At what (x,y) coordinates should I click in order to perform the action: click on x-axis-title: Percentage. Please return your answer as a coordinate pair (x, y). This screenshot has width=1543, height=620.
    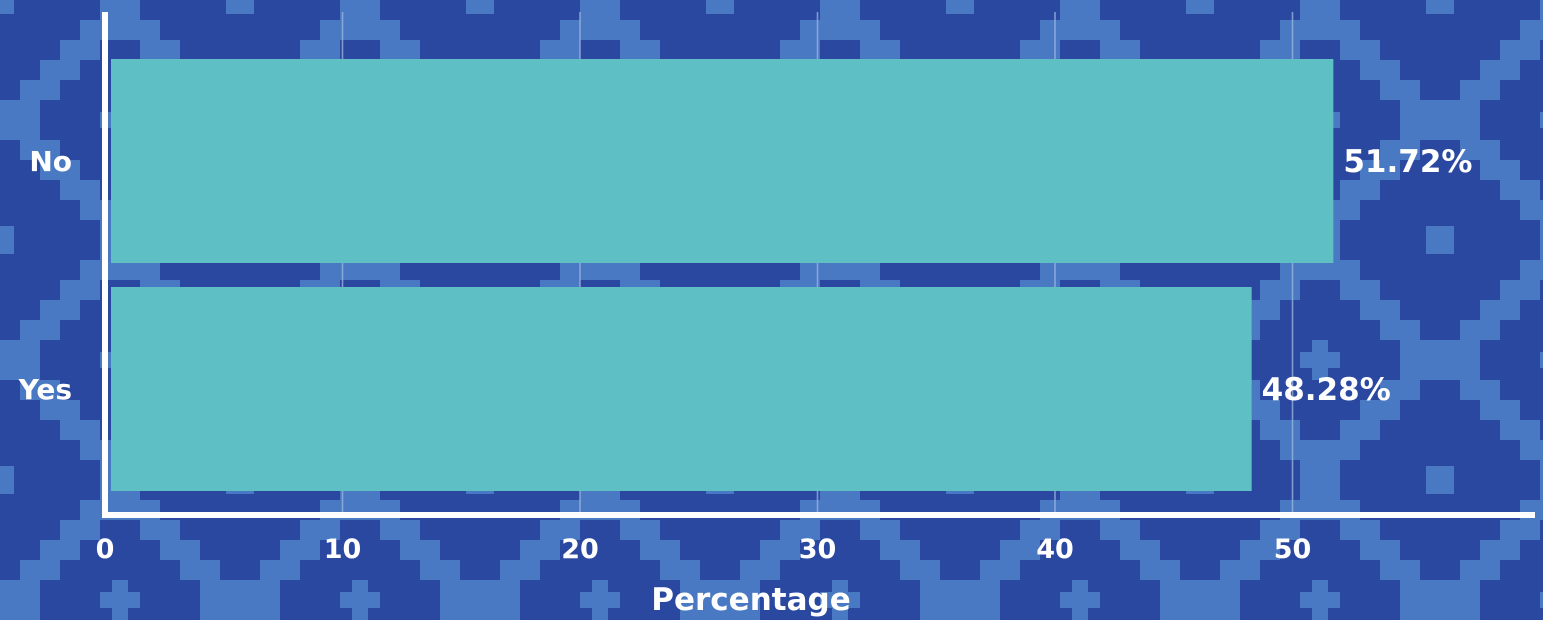
    Looking at the image, I should click on (750, 600).